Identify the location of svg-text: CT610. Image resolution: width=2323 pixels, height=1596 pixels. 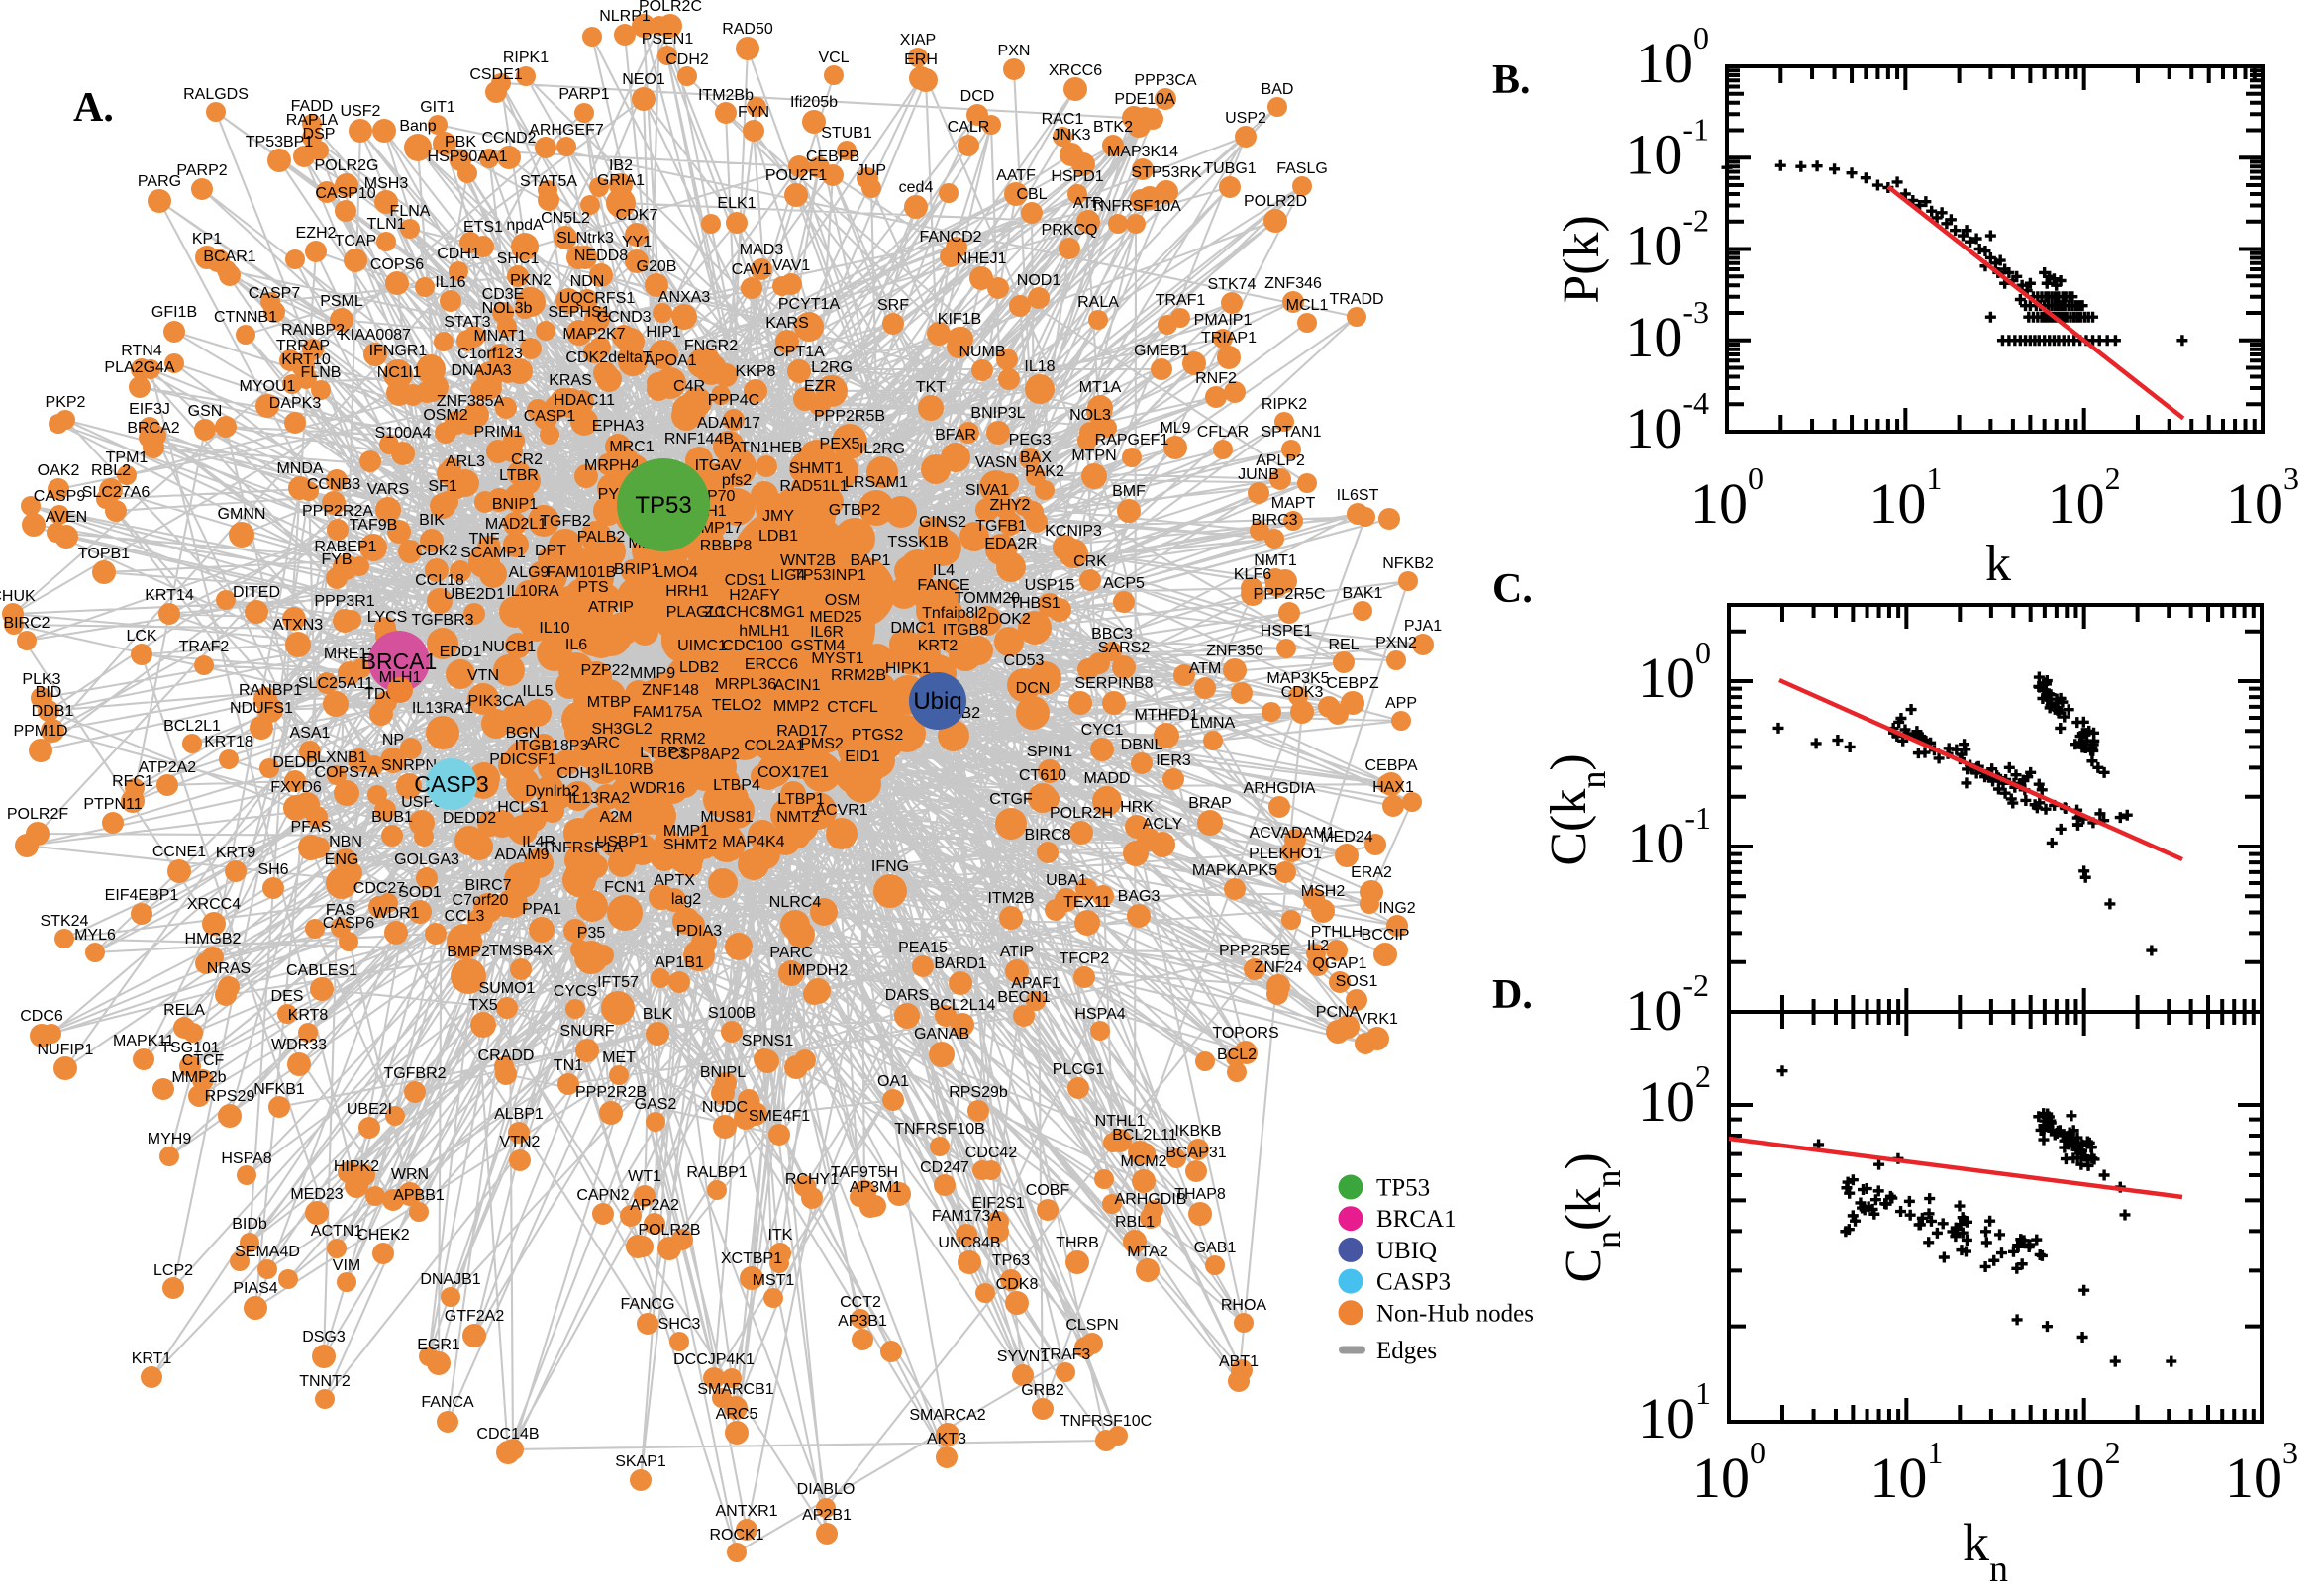
(1042, 775).